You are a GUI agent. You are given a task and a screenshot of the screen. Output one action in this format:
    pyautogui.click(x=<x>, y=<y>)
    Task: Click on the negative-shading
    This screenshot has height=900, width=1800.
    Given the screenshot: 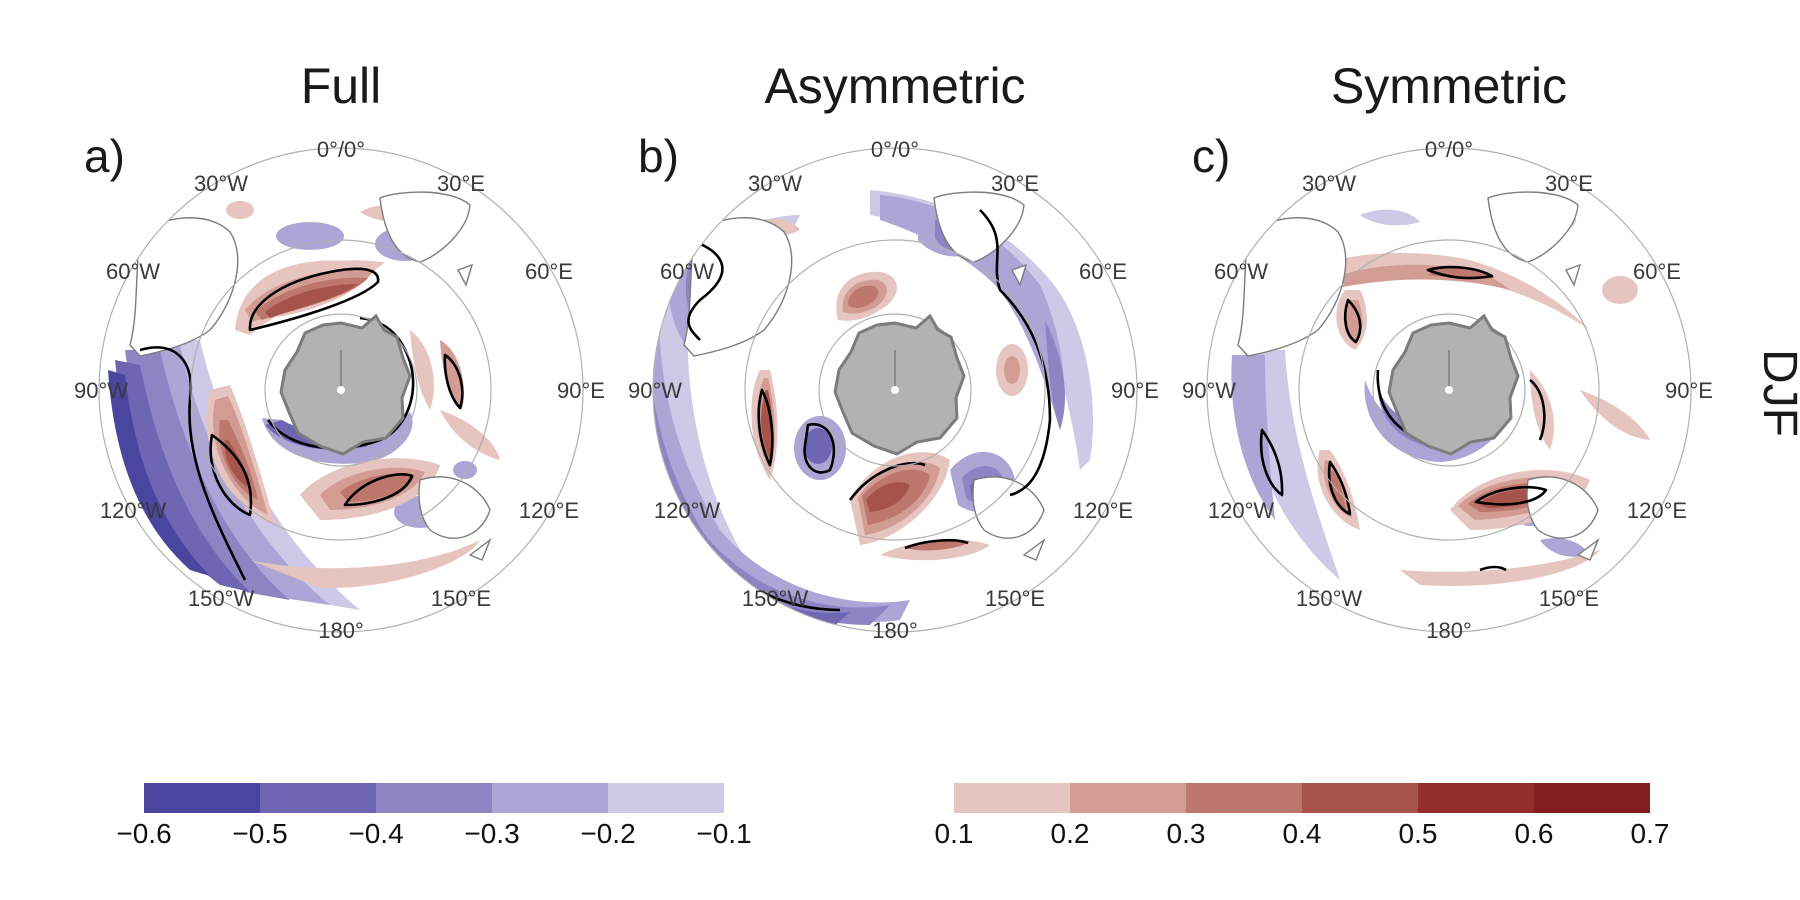 What is the action you would take?
    pyautogui.click(x=292, y=416)
    